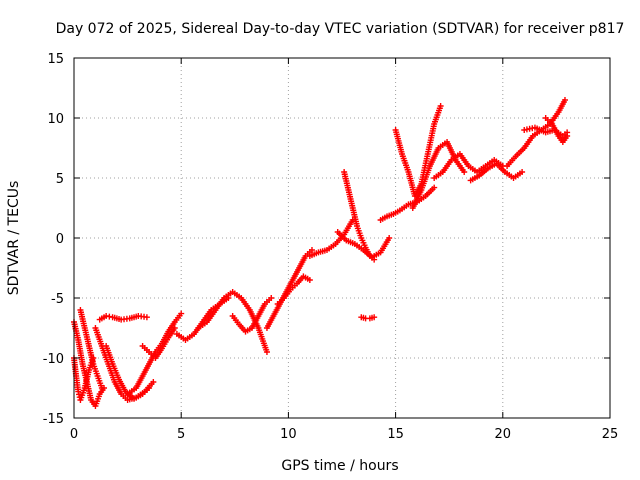  I want to click on y-tick-label: 15, so click(55, 59).